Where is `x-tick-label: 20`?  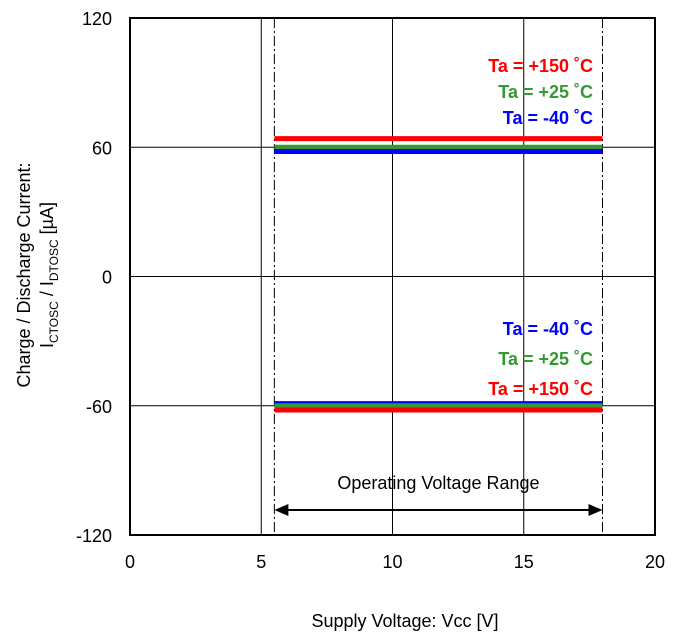 x-tick-label: 20 is located at coordinates (655, 562).